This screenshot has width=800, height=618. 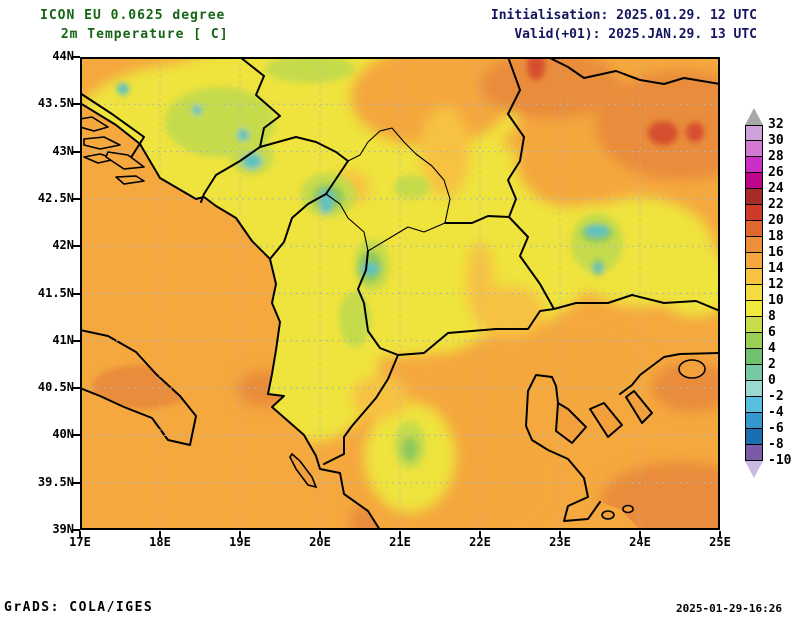 I want to click on colorbar-value-label: 18, so click(x=776, y=236).